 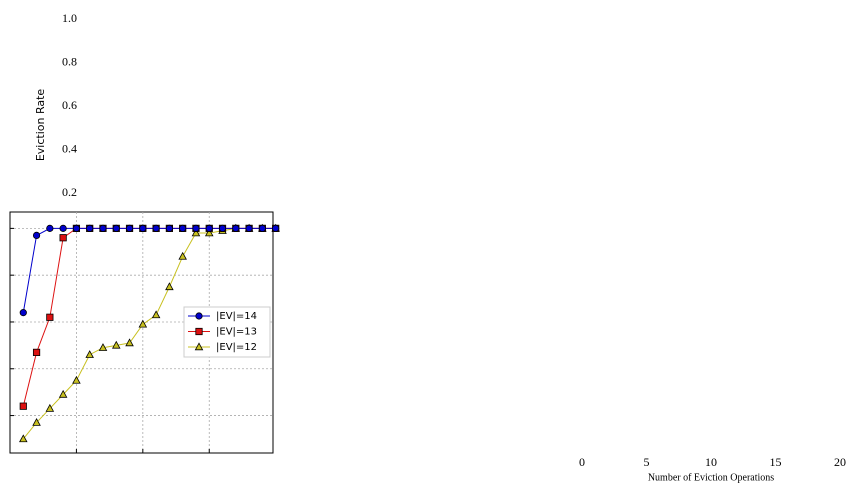 What do you see at coordinates (236, 316) in the screenshot?
I see `legend-label: |EV|=14` at bounding box center [236, 316].